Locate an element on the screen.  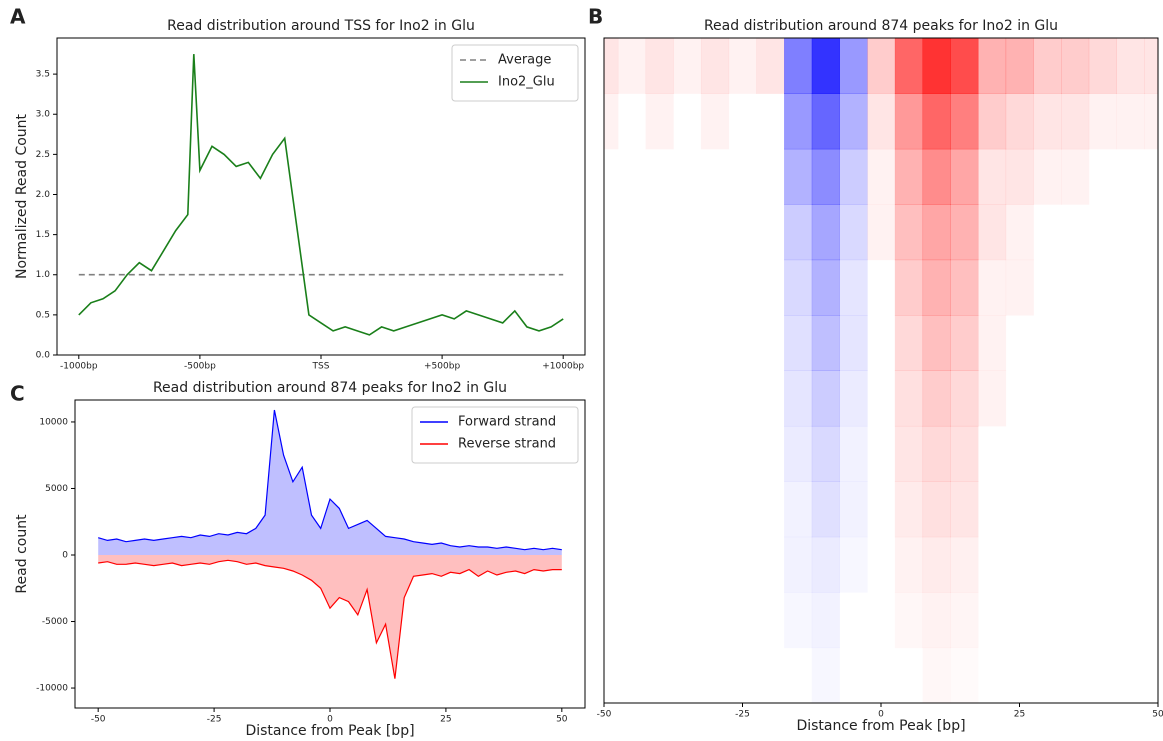
legend-label: Ino2_Glu is located at coordinates (526, 82).